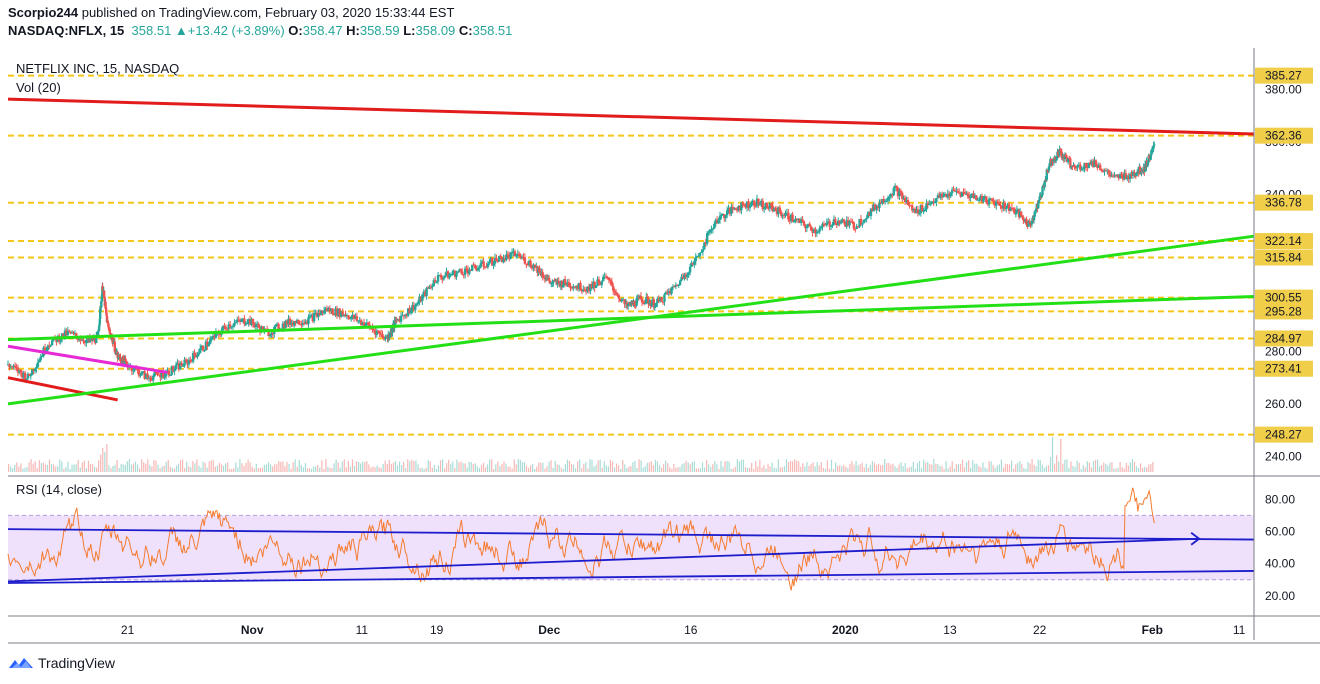 The width and height of the screenshot is (1320, 684). Describe the element at coordinates (87, 359) in the screenshot. I see `trend-line-magenta-short` at that location.